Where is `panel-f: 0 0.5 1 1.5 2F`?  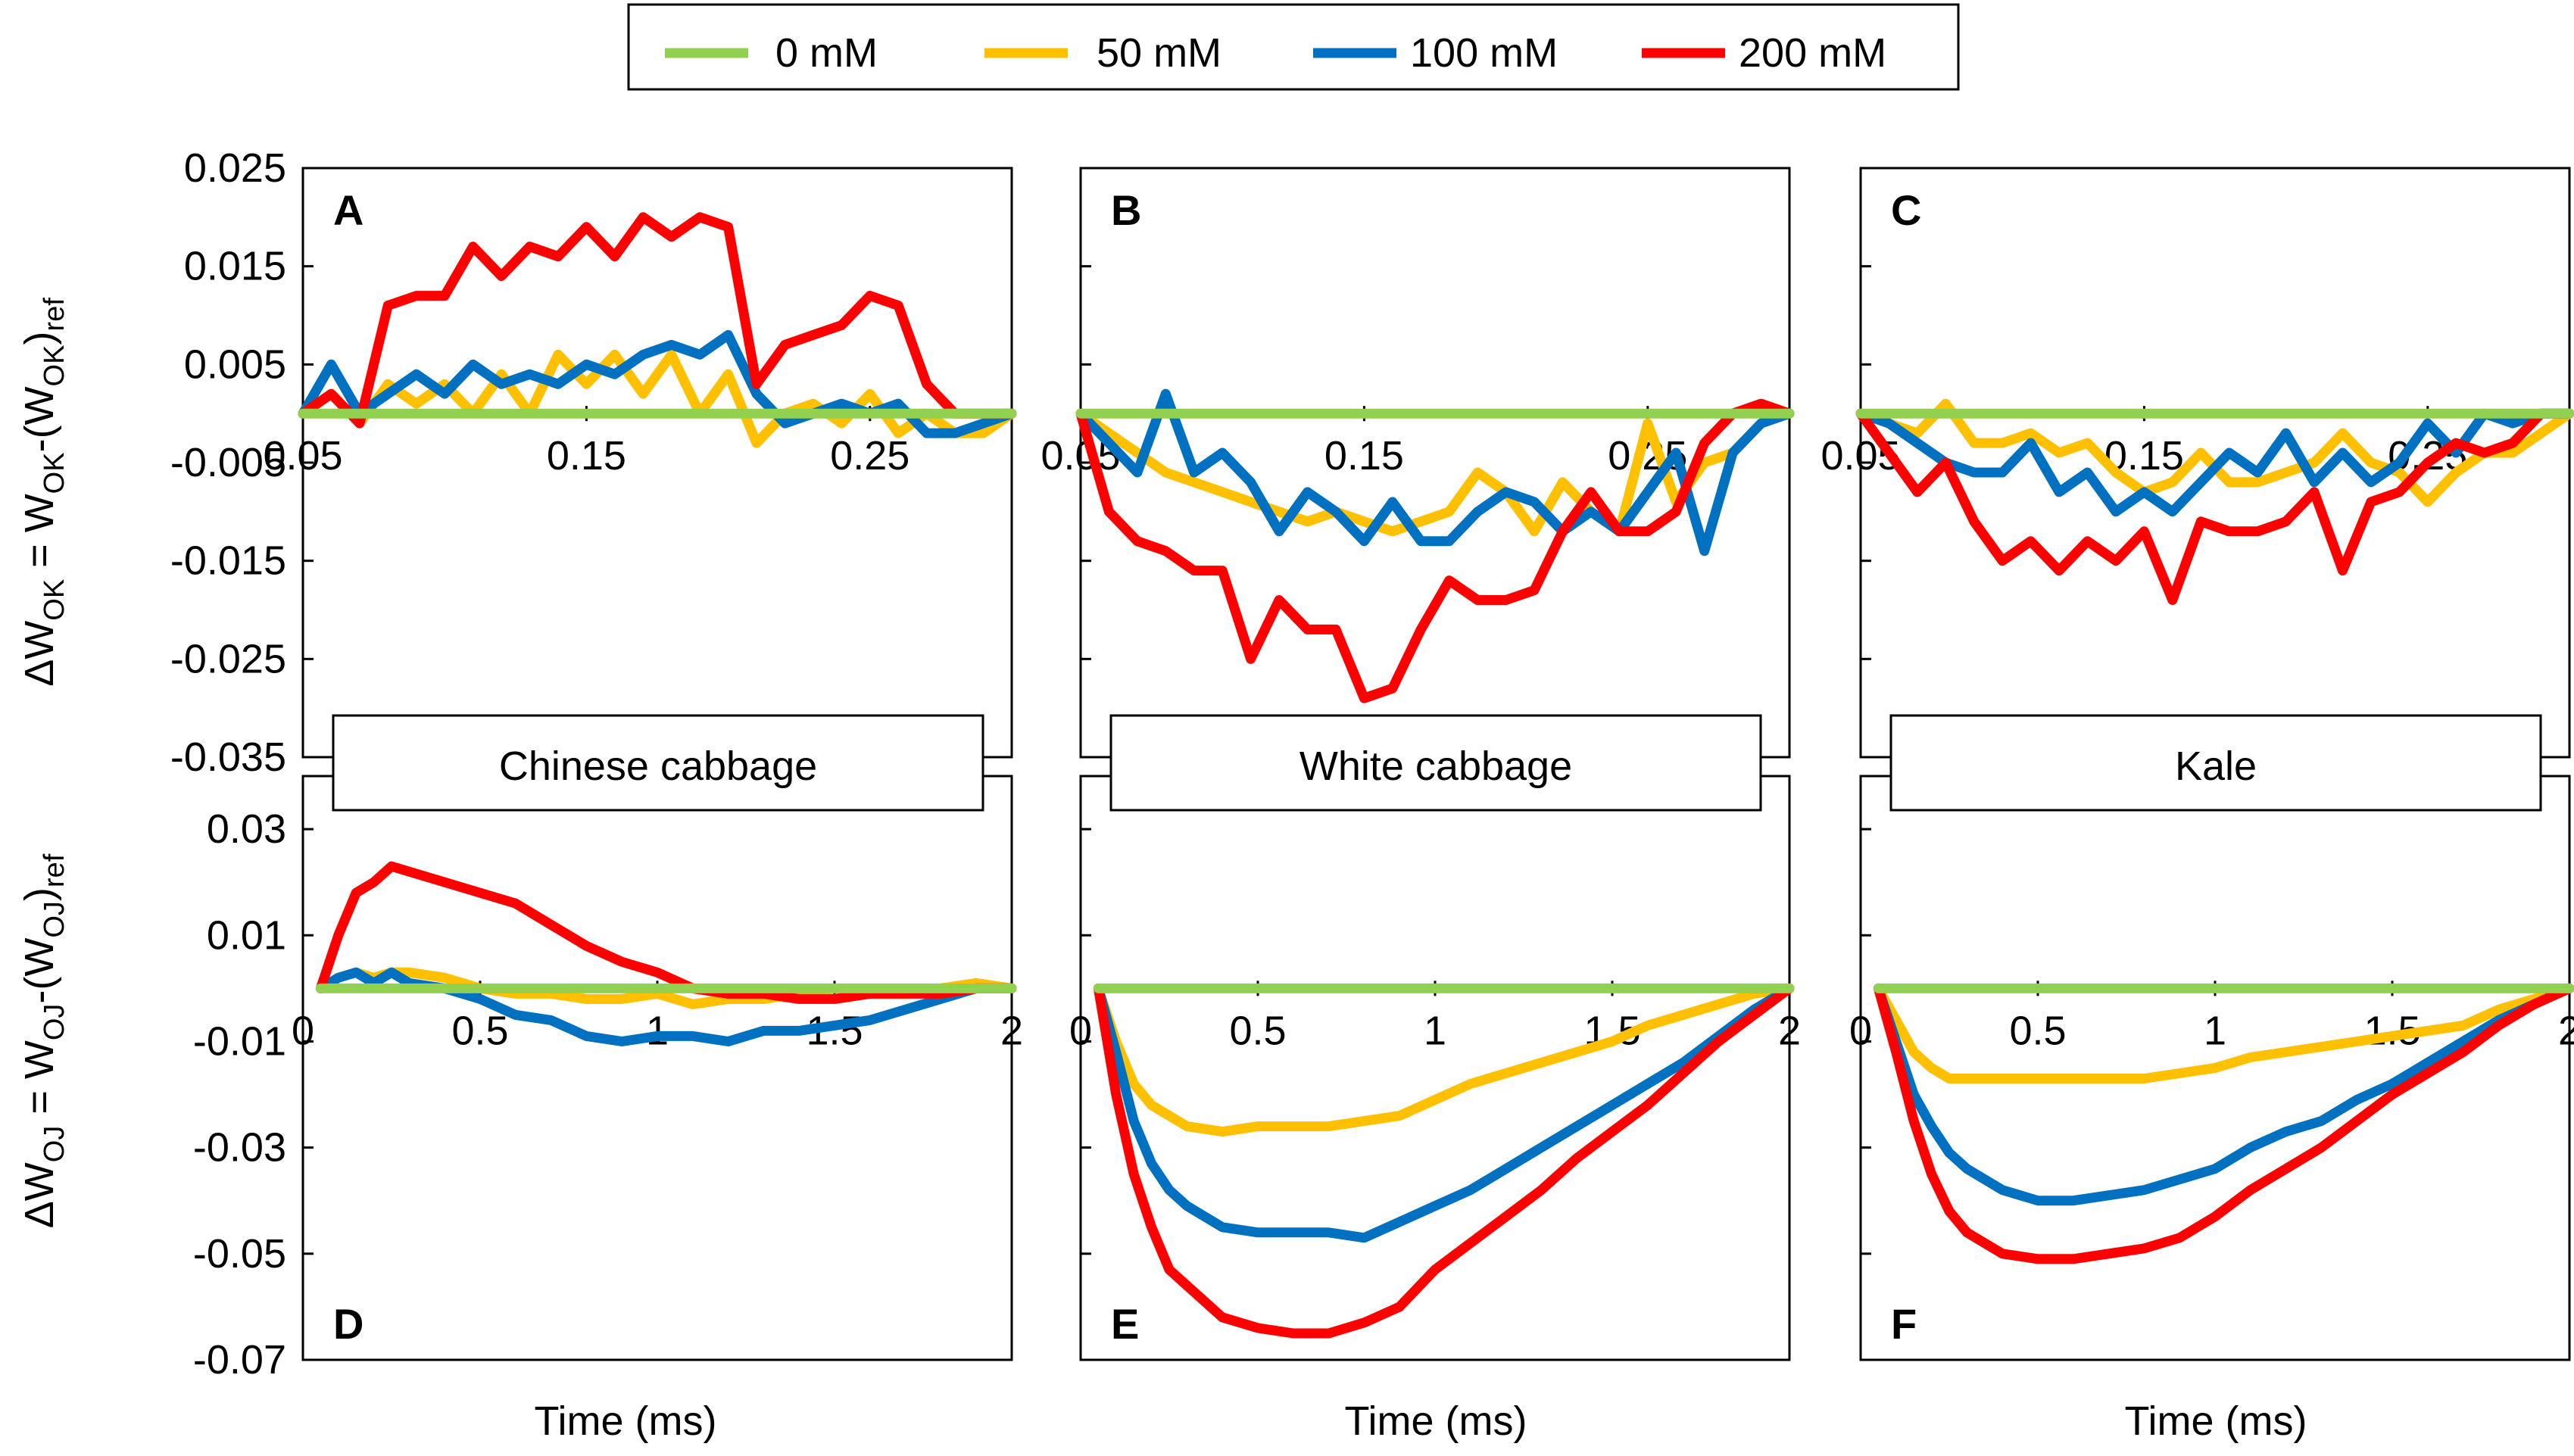 panel-f: 0 0.5 1 1.5 2F is located at coordinates (2211, 1068).